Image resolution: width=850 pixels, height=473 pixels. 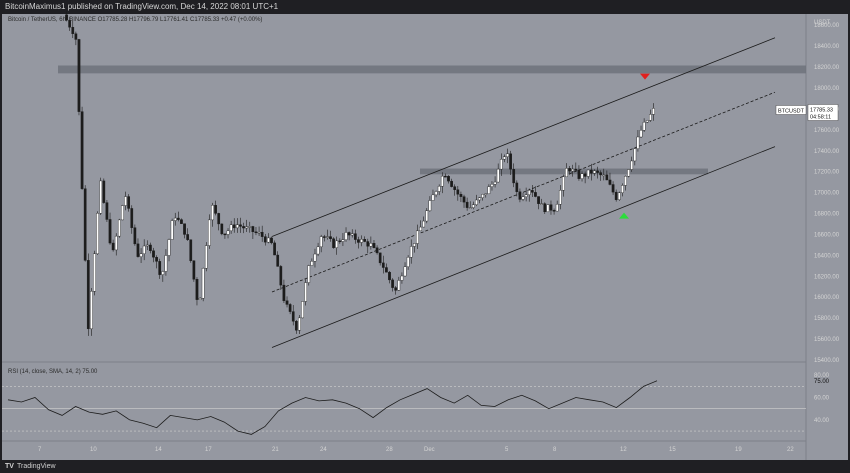 What do you see at coordinates (9, 466) in the screenshot?
I see `tradingview-logo-icon: TV` at bounding box center [9, 466].